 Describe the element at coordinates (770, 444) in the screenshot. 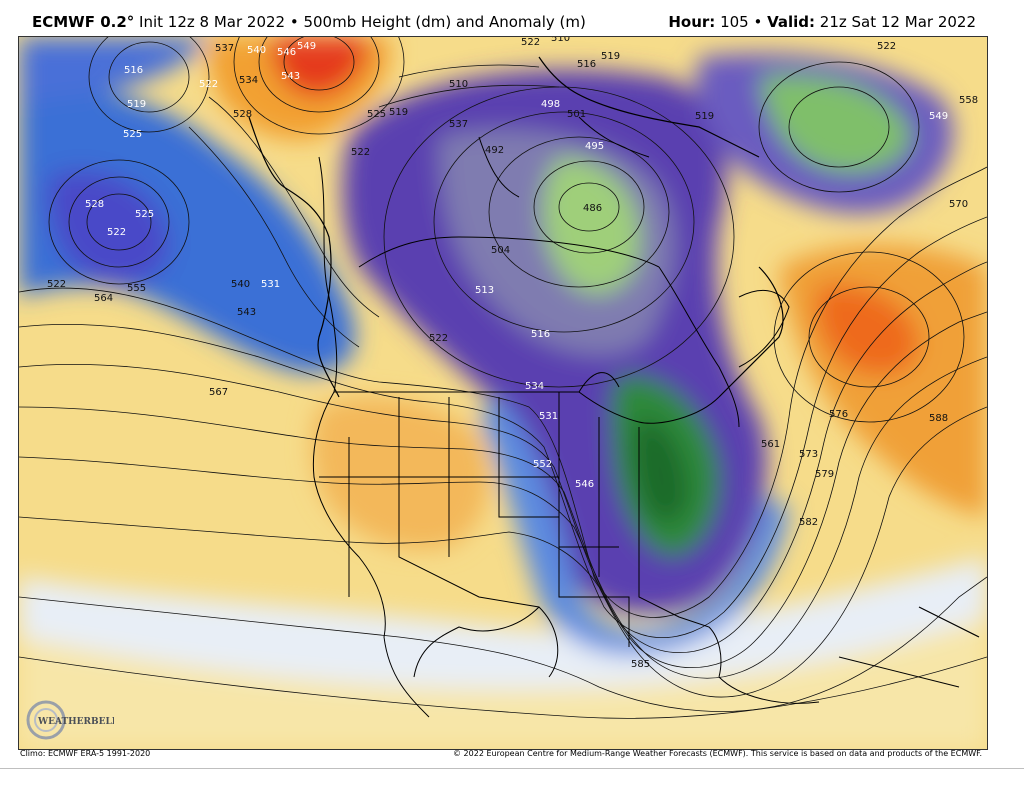

I see `contour-label: 561` at that location.